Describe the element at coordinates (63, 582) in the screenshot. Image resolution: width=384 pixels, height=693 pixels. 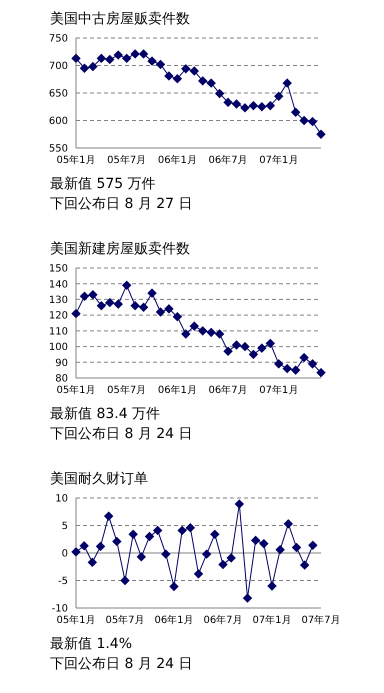
I see `y-tick-label: -5` at that location.